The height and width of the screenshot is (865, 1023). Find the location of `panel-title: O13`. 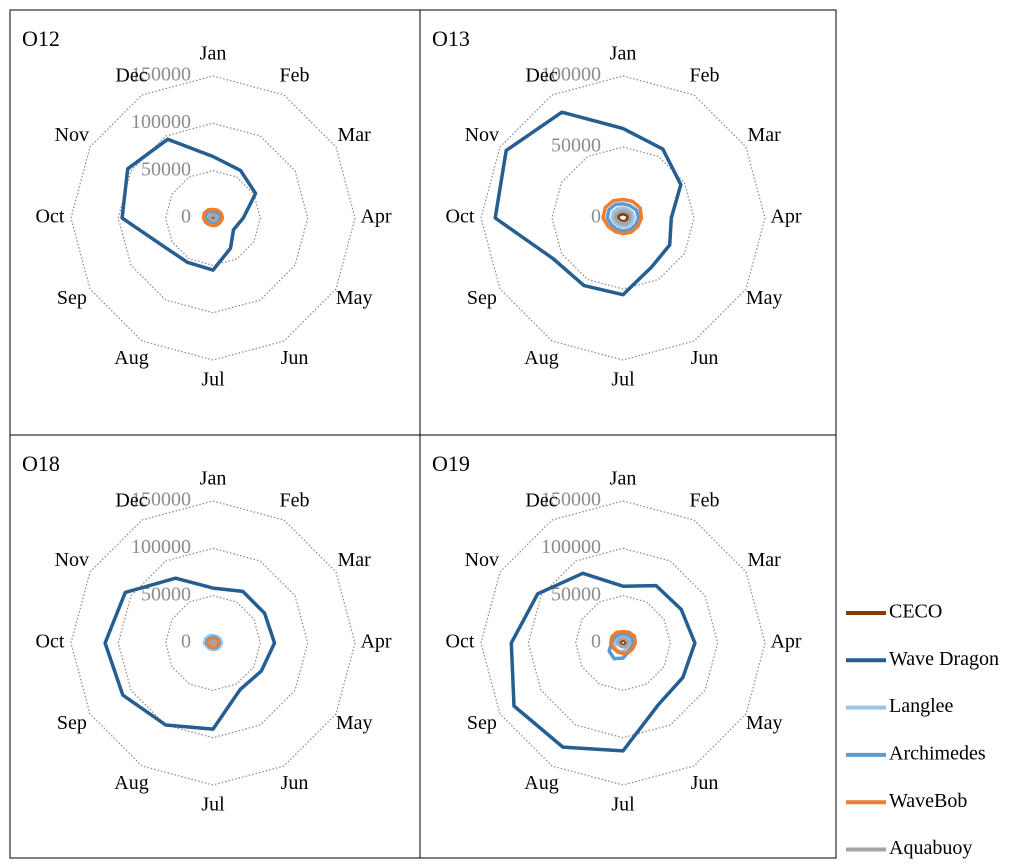

panel-title: O13 is located at coordinates (451, 38).